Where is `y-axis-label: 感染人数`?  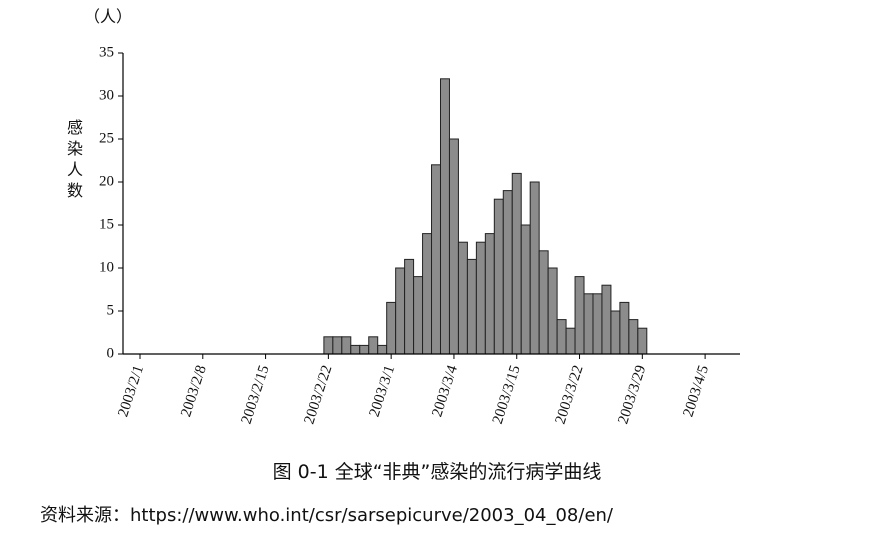
y-axis-label: 感染人数 is located at coordinates (75, 159).